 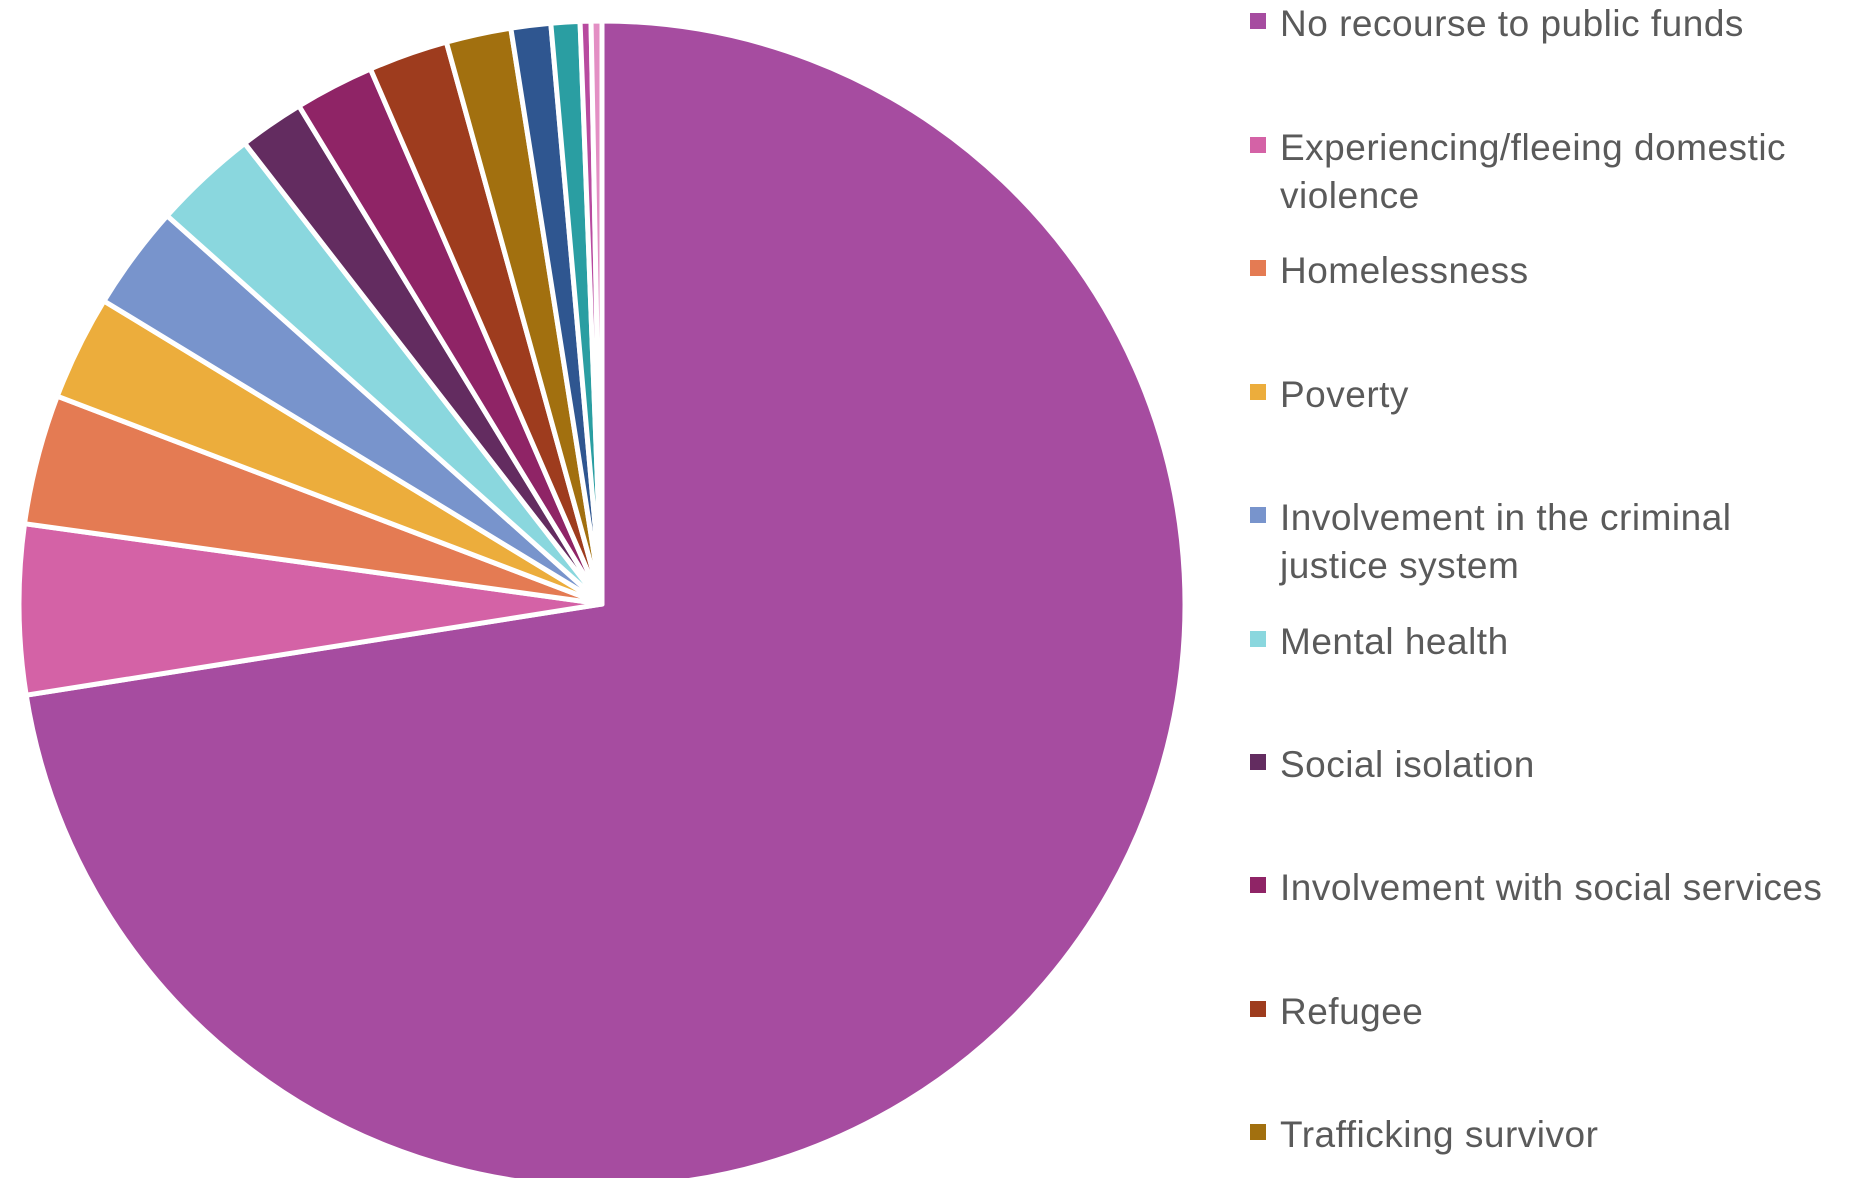 I want to click on legend-item: Trafficking survivor, so click(x=1550, y=1135).